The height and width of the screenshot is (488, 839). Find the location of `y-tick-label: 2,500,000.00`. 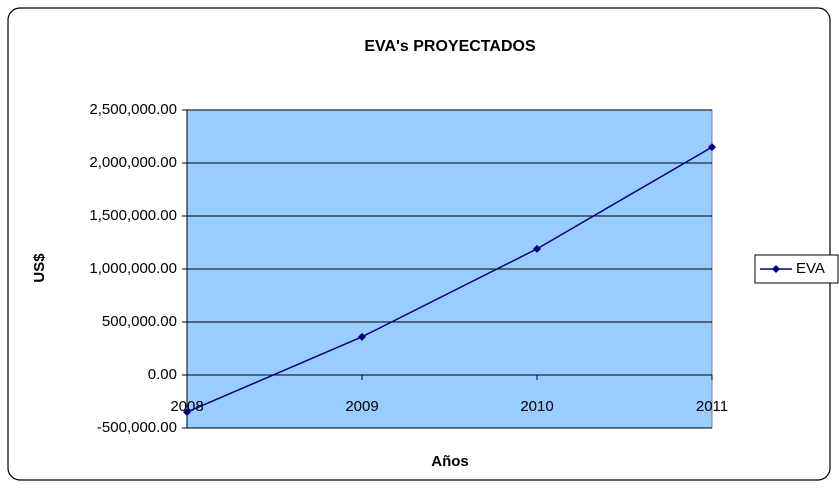

y-tick-label: 2,500,000.00 is located at coordinates (133, 109).